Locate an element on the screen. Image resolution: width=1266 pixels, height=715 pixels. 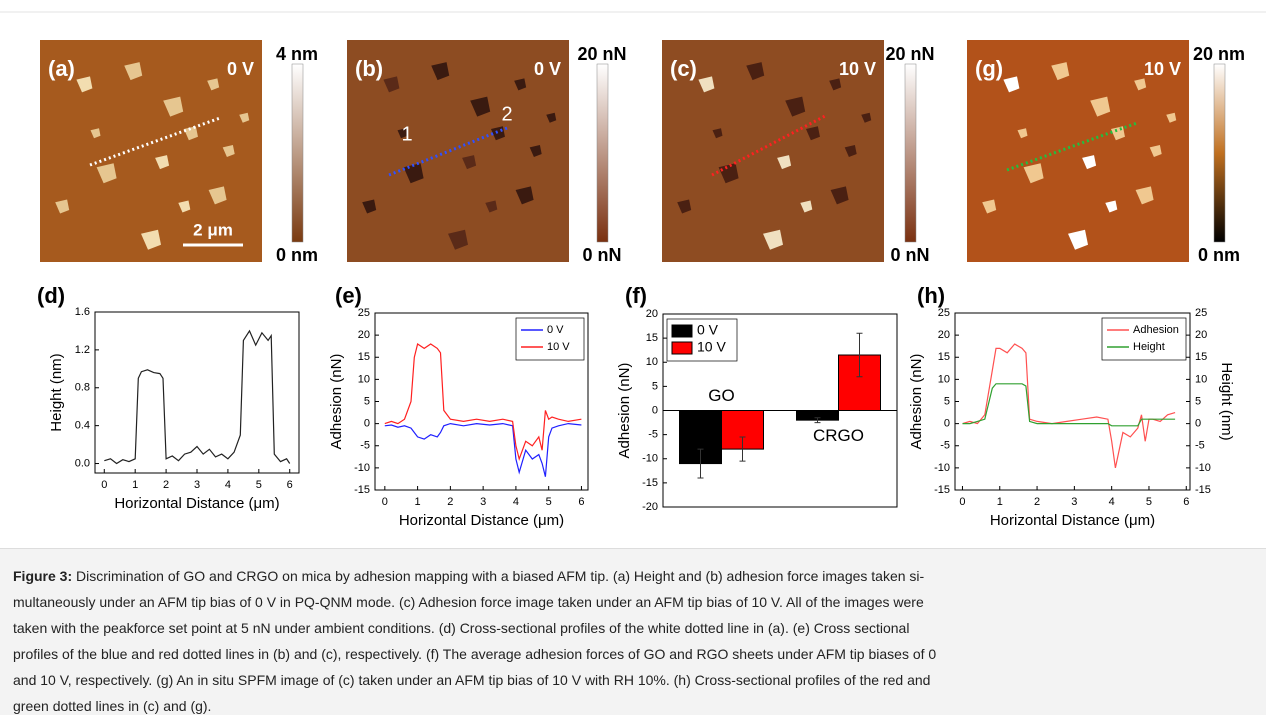
bias-label: 10 V is located at coordinates (1162, 69).